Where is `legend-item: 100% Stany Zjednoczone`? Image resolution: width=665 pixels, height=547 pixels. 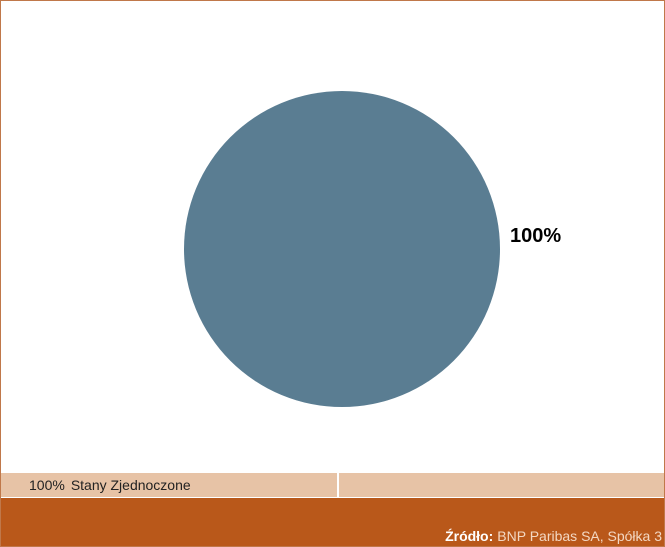
legend-item: 100% Stany Zjednoczone is located at coordinates (170, 485).